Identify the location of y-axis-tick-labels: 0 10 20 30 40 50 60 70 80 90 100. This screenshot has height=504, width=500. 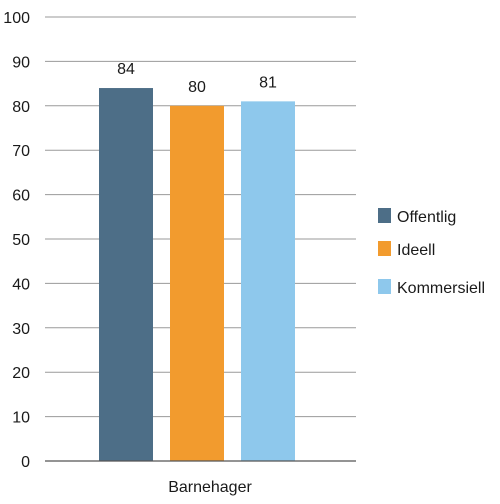
(16, 240).